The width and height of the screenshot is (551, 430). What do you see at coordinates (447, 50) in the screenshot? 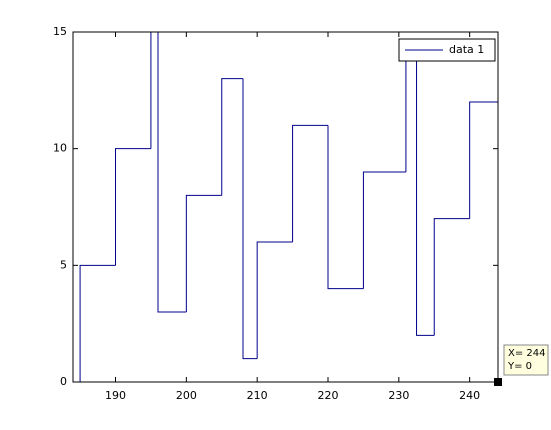
I see `legend-box` at bounding box center [447, 50].